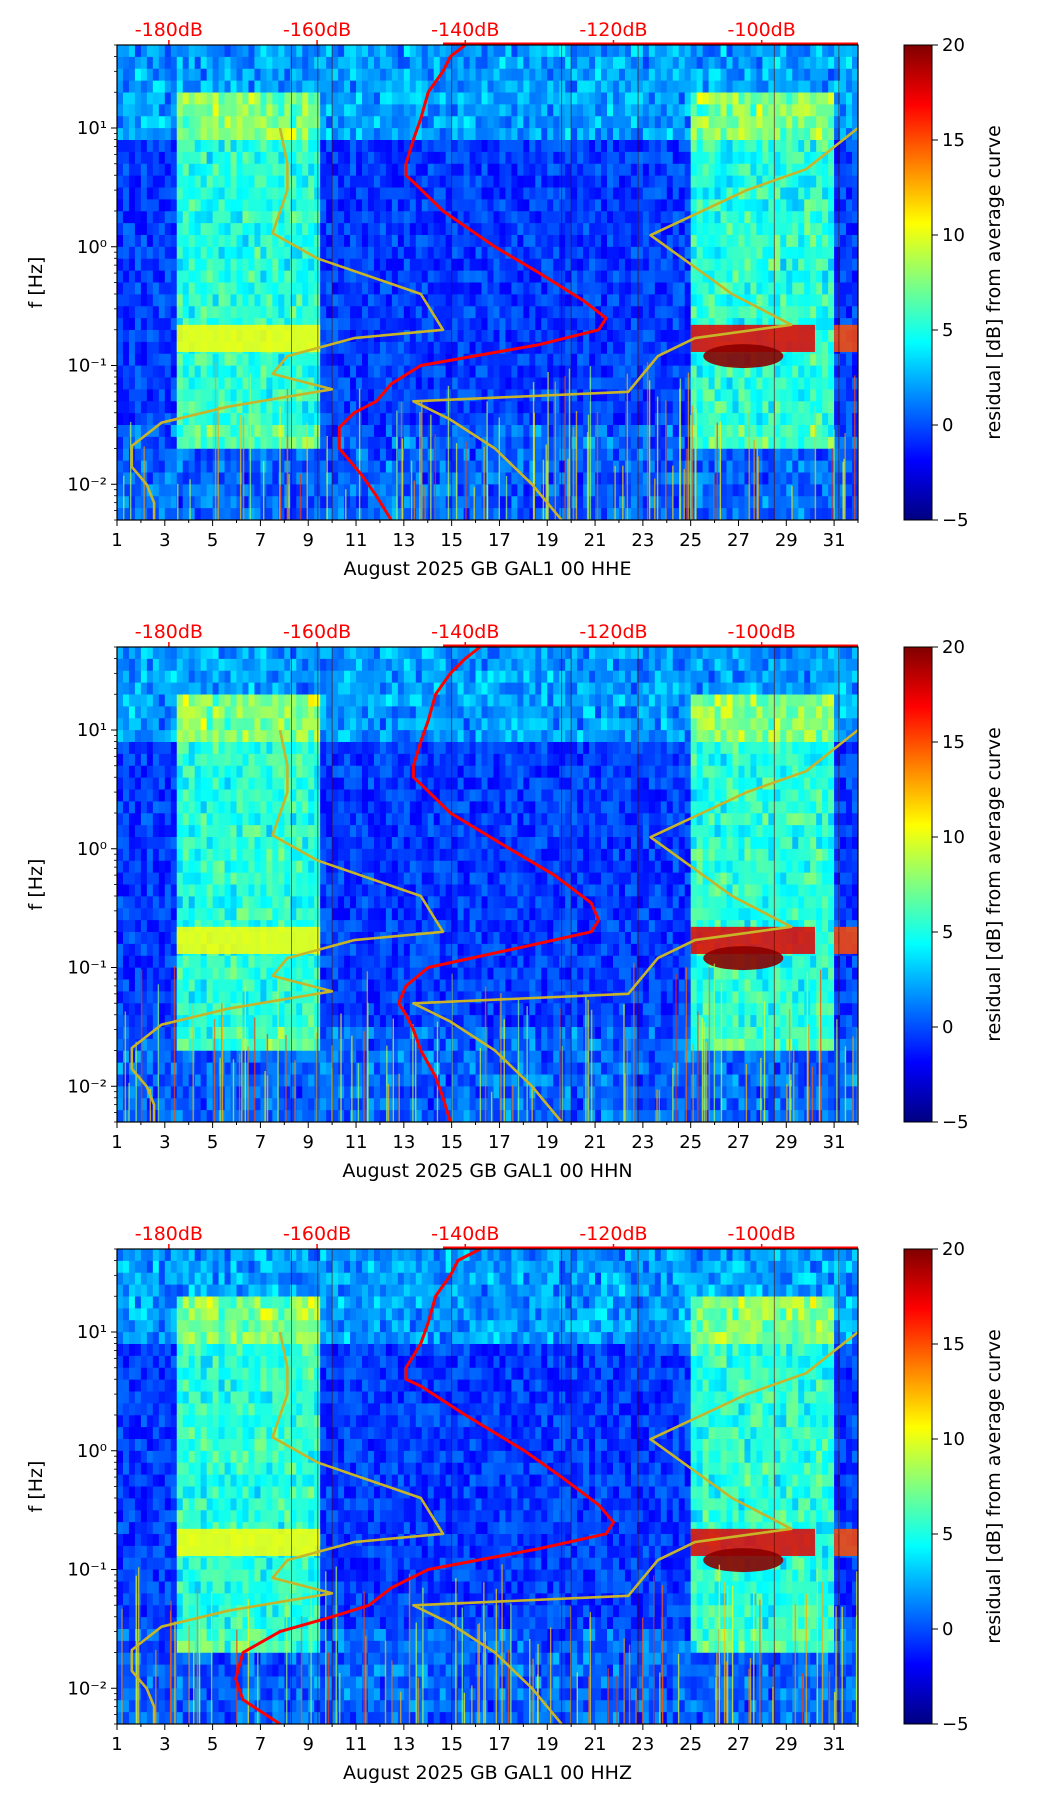 The image size is (1052, 1806). What do you see at coordinates (488, 569) in the screenshot?
I see `x-axis-label: August 2025 GB GAL1 00 HHE` at bounding box center [488, 569].